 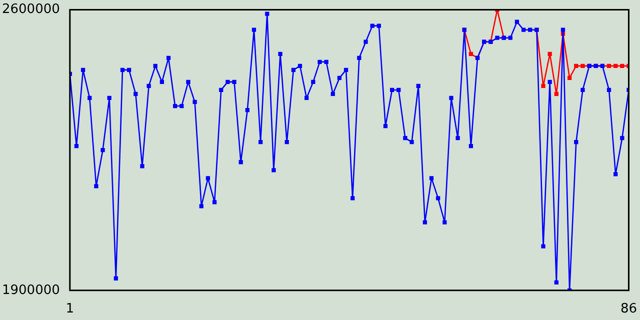 I want to click on y-tick-label: 1900000, so click(x=31, y=290).